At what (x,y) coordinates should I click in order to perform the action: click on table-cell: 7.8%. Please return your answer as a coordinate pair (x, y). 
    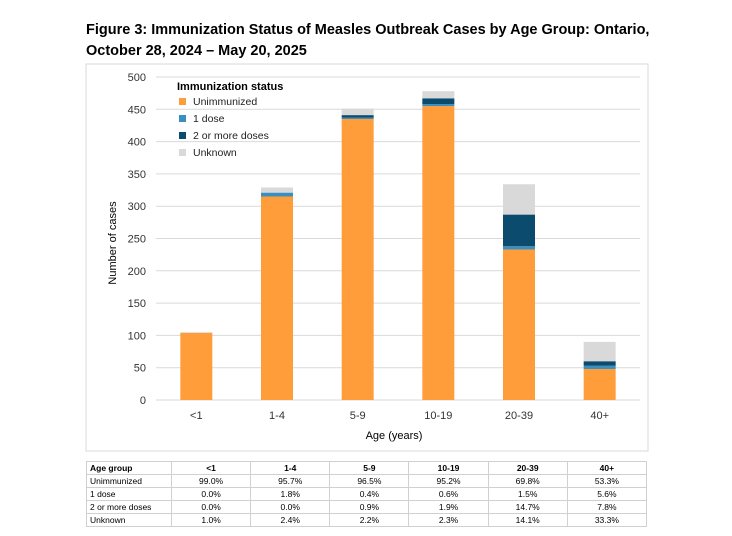
    Looking at the image, I should click on (607, 507).